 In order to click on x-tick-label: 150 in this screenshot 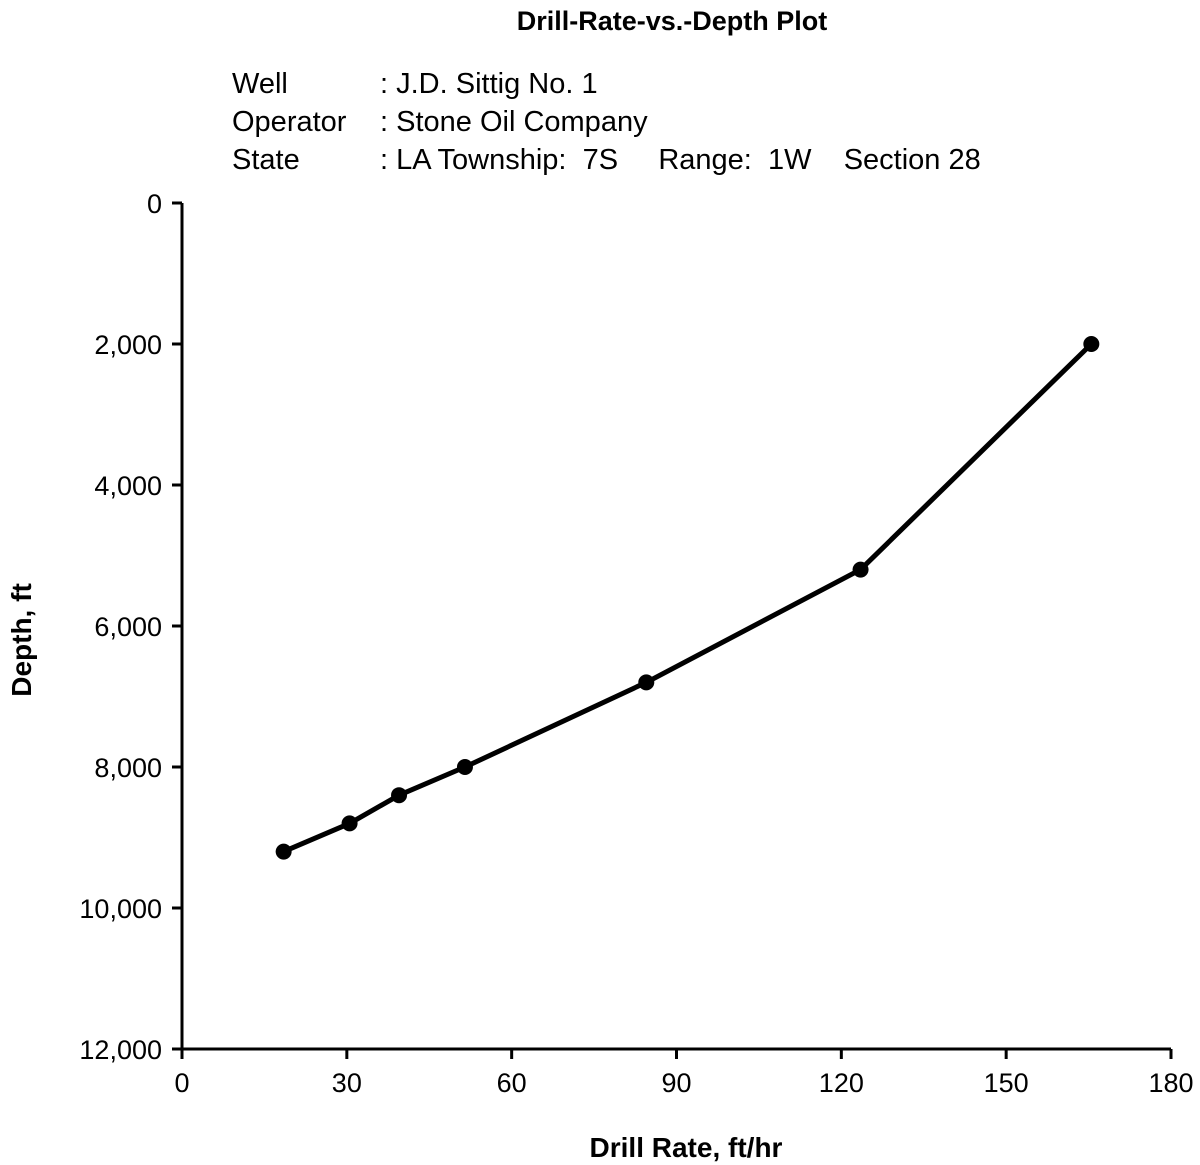, I will do `click(1006, 1083)`.